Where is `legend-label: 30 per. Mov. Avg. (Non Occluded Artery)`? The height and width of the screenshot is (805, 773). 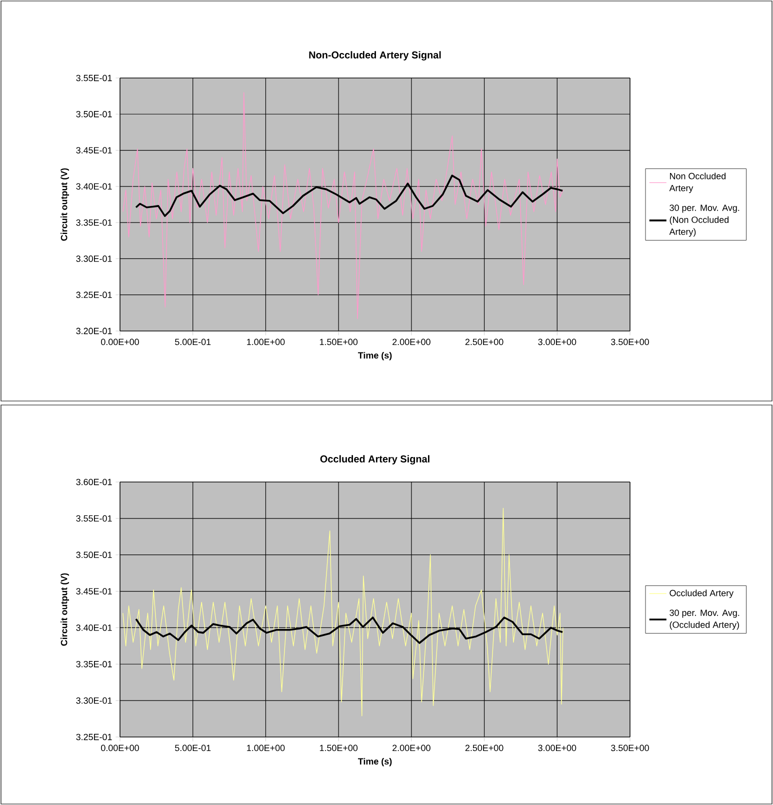 legend-label: 30 per. Mov. Avg. (Non Occluded Artery) is located at coordinates (704, 220).